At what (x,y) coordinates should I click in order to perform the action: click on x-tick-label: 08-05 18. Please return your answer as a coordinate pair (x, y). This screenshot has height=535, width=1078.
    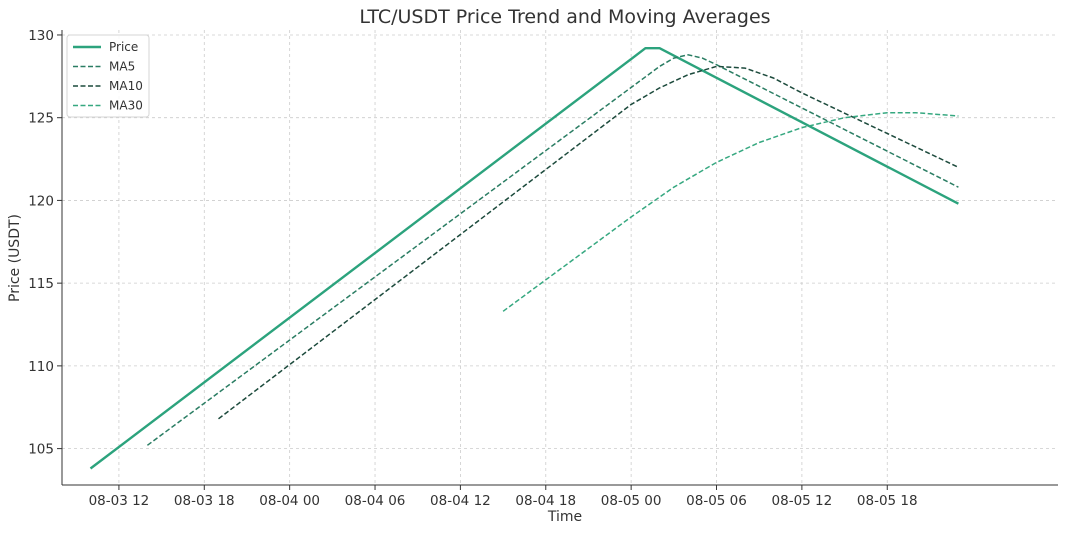
    Looking at the image, I should click on (887, 501).